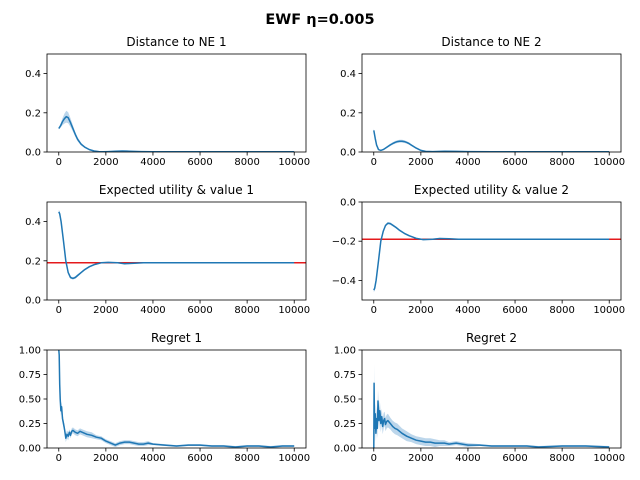  What do you see at coordinates (176, 190) in the screenshot?
I see `chart-title: Expected utility & value 1` at bounding box center [176, 190].